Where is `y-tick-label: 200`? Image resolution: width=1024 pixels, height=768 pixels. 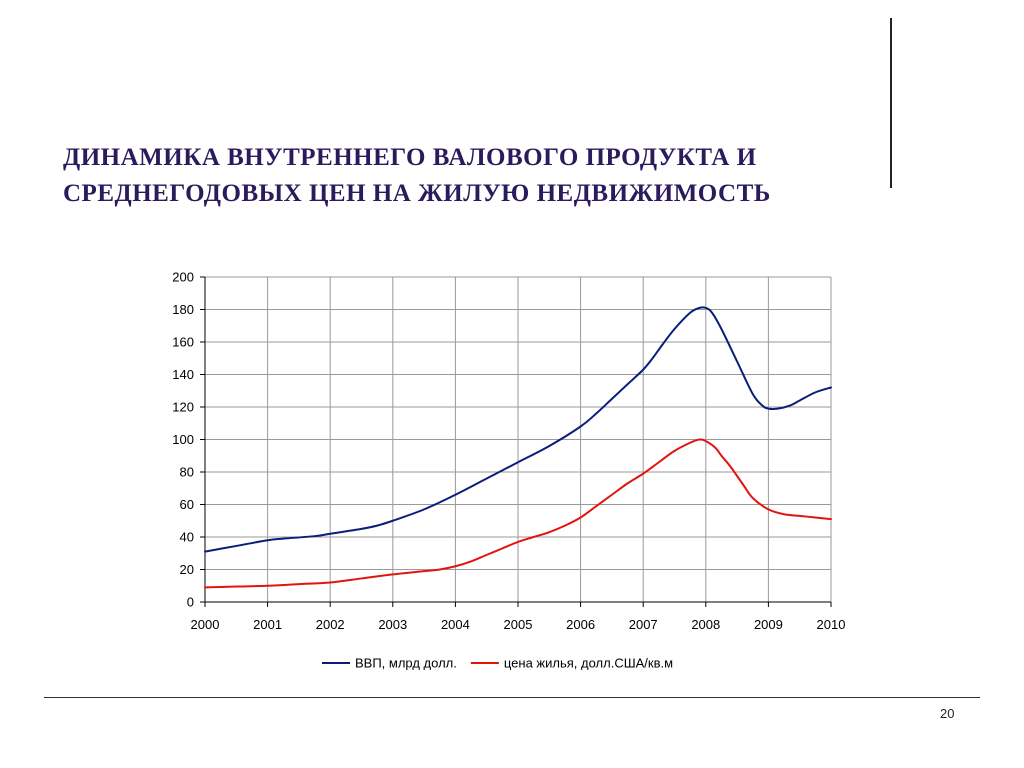
y-tick-label: 200 is located at coordinates (183, 277).